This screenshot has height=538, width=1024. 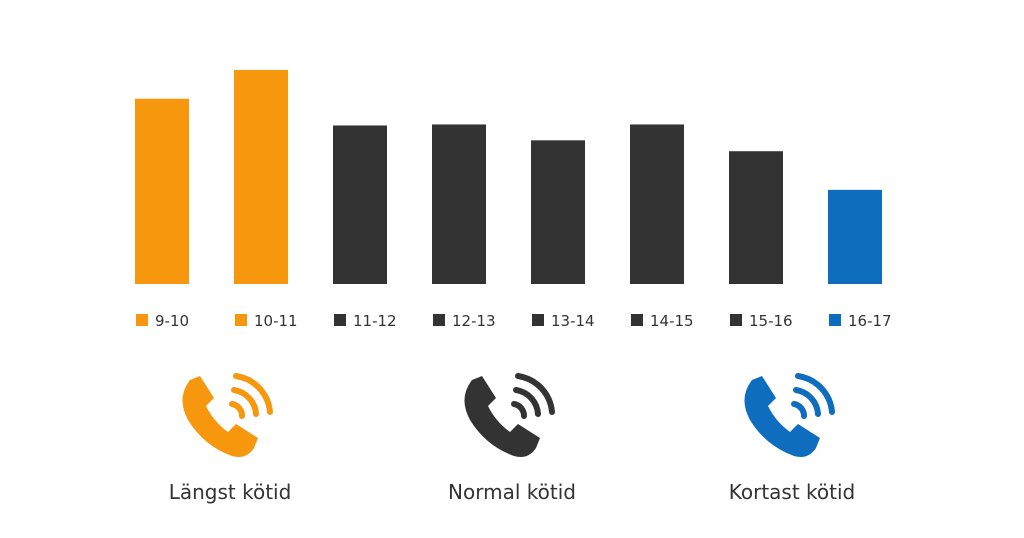 I want to click on legend-longest-wait: Längst kötid, so click(x=230, y=445).